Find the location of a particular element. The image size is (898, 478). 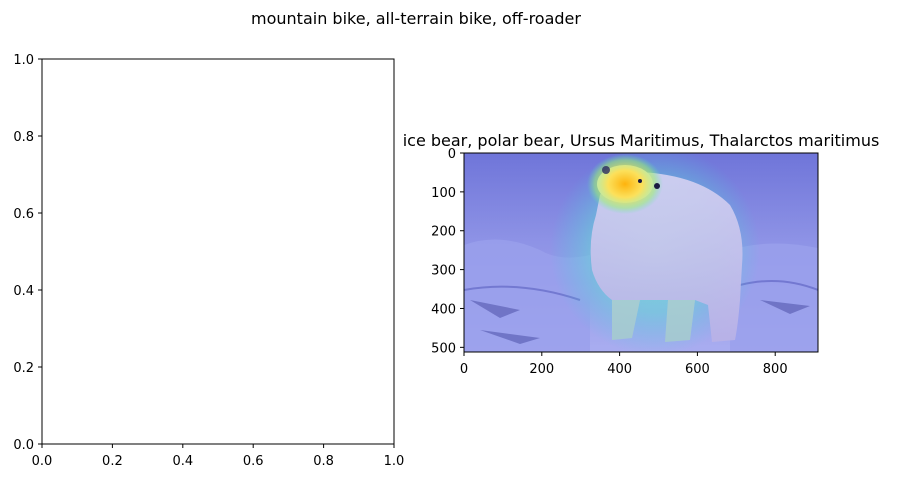

left-x-ticks: 0.0 0.2 0.4 0.6 0.8 1.0 is located at coordinates (218, 456).